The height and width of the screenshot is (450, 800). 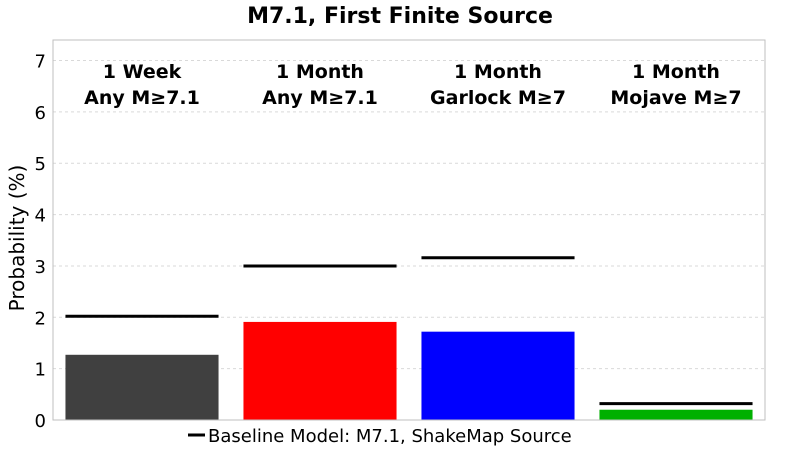 What do you see at coordinates (40, 267) in the screenshot?
I see `y-tick-label: 3` at bounding box center [40, 267].